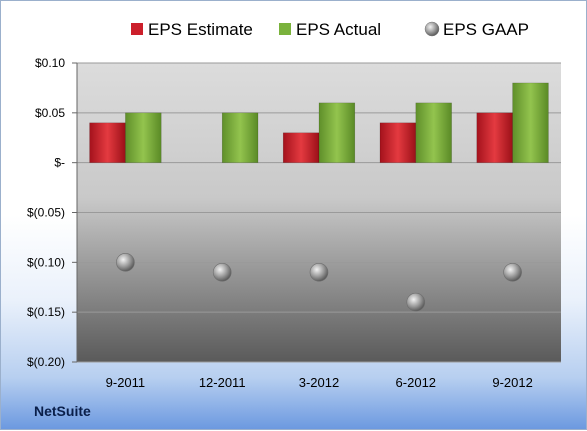 This screenshot has height=431, width=587. Describe the element at coordinates (50, 113) in the screenshot. I see `y-tick-label: $0.05` at that location.